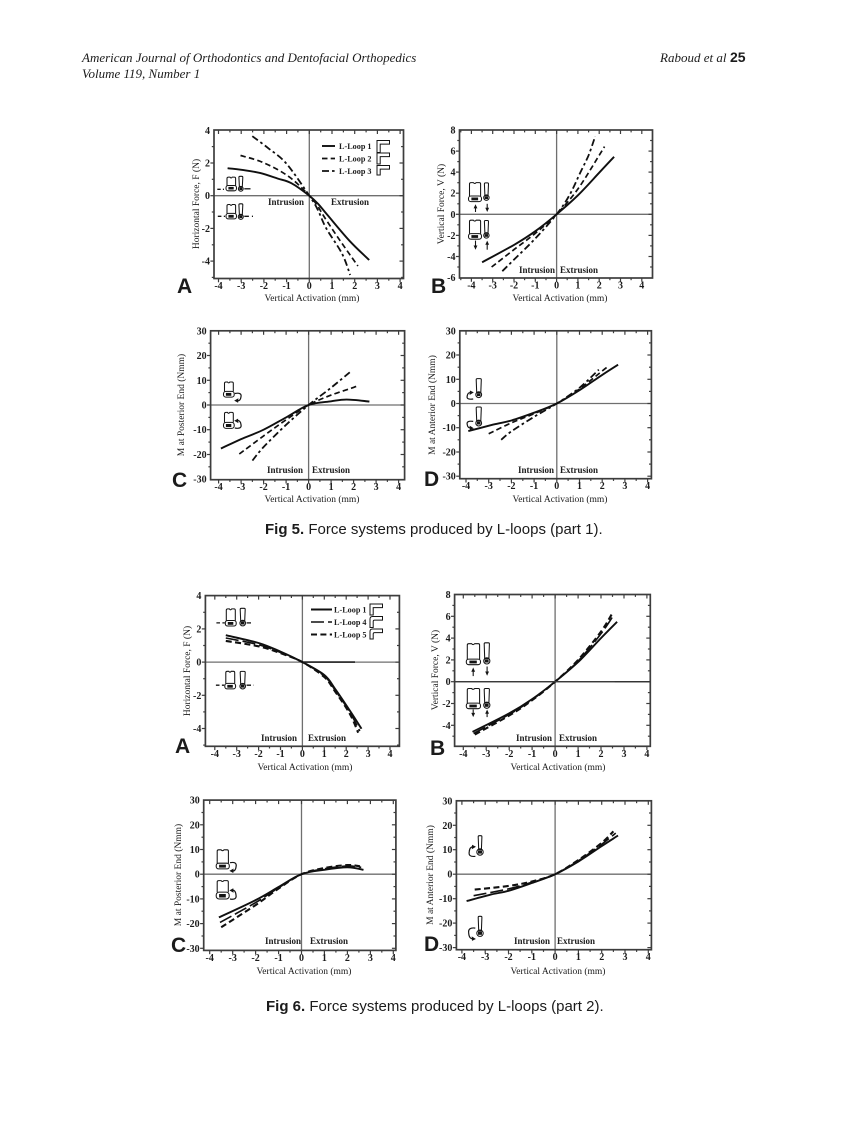 The image size is (866, 1122). Describe the element at coordinates (451, 278) in the screenshot. I see `svg-text: -6` at that location.